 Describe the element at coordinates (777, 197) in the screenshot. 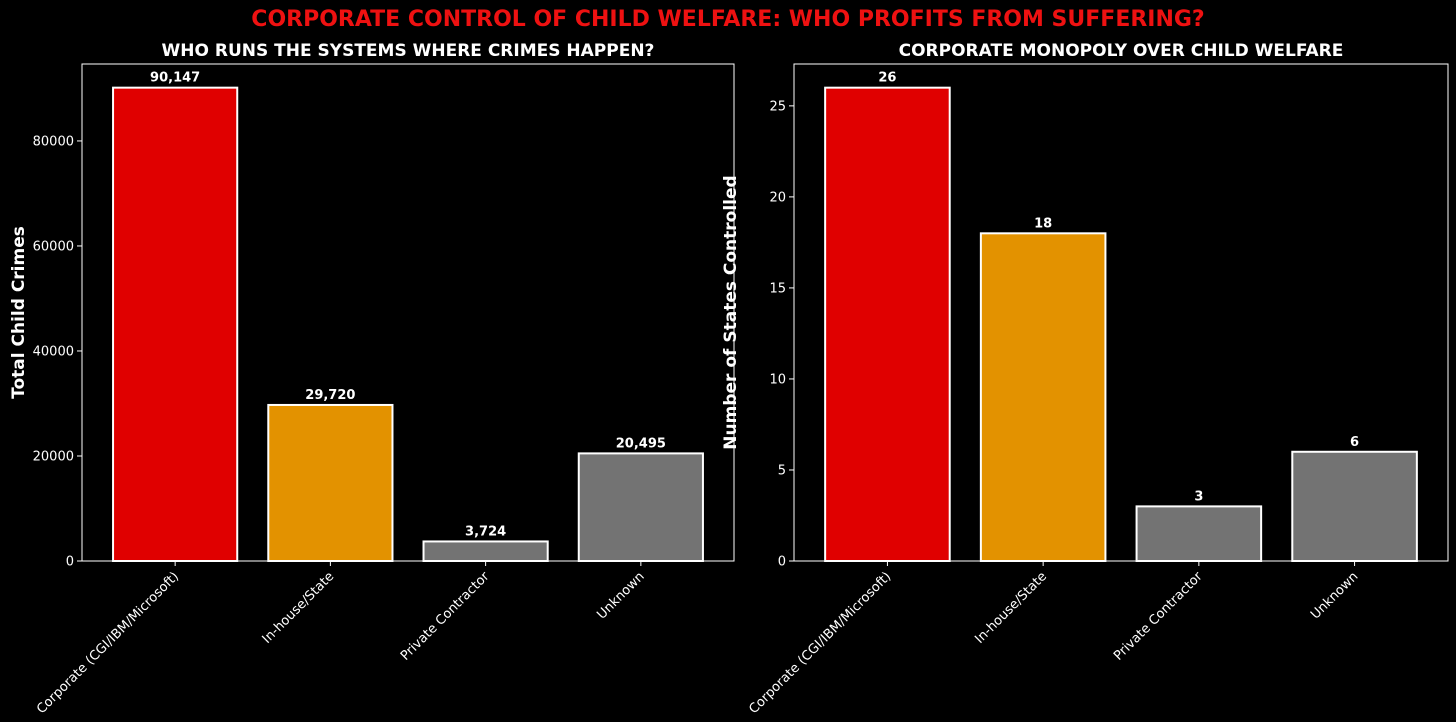

I see `y-tick-label: 20` at that location.